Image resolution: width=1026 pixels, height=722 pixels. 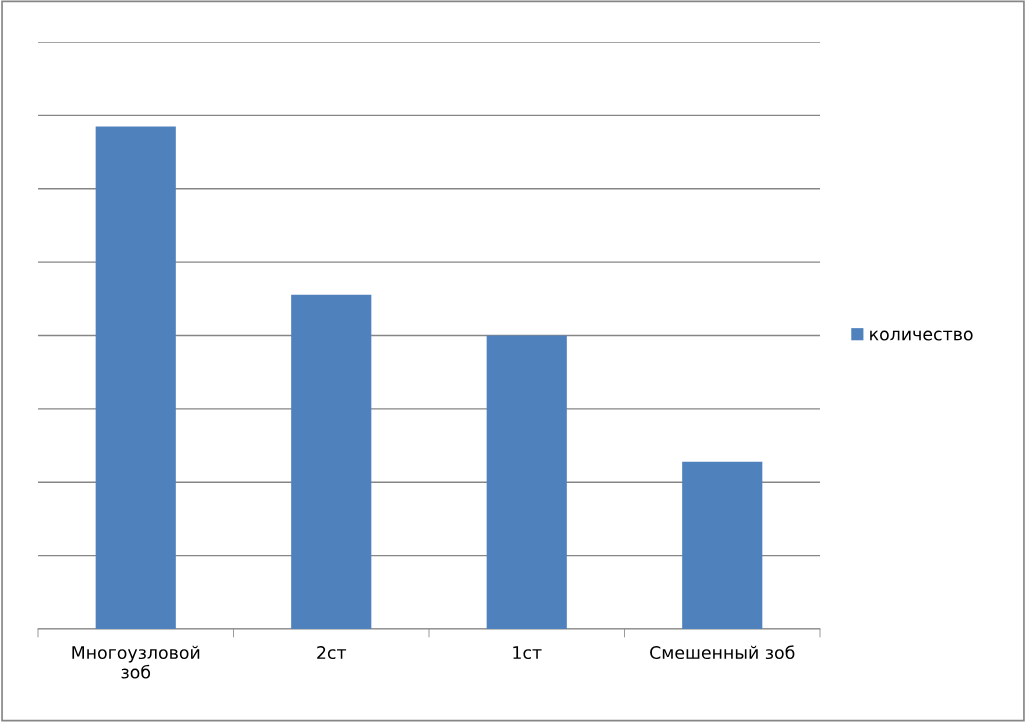 What do you see at coordinates (527, 653) in the screenshot?
I see `x-tick-label: 1ст` at bounding box center [527, 653].